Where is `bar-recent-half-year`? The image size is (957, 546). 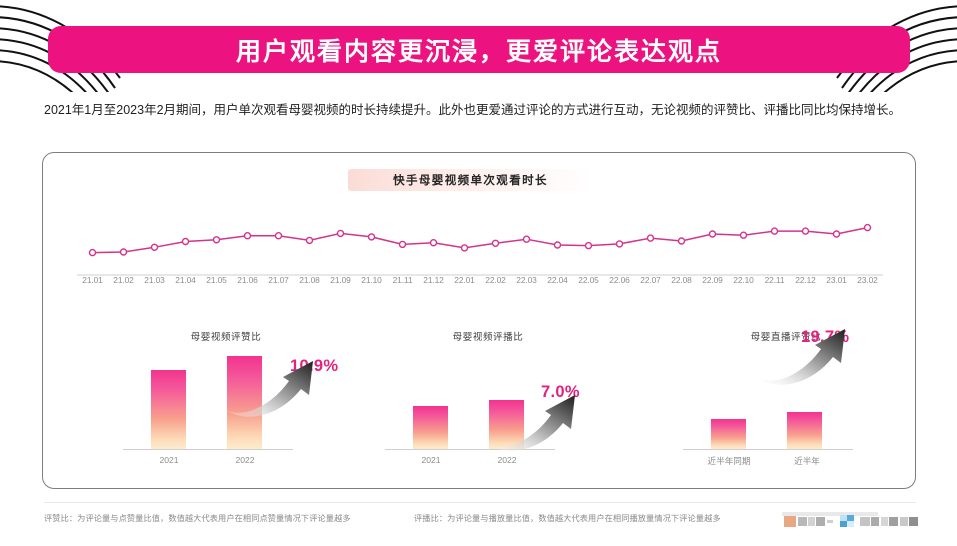
bar-recent-half-year is located at coordinates (804, 430).